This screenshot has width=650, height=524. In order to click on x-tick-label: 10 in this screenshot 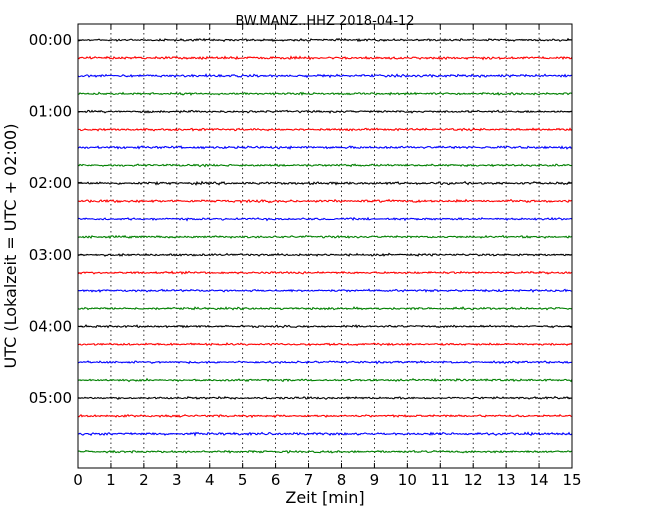, I will do `click(407, 480)`.